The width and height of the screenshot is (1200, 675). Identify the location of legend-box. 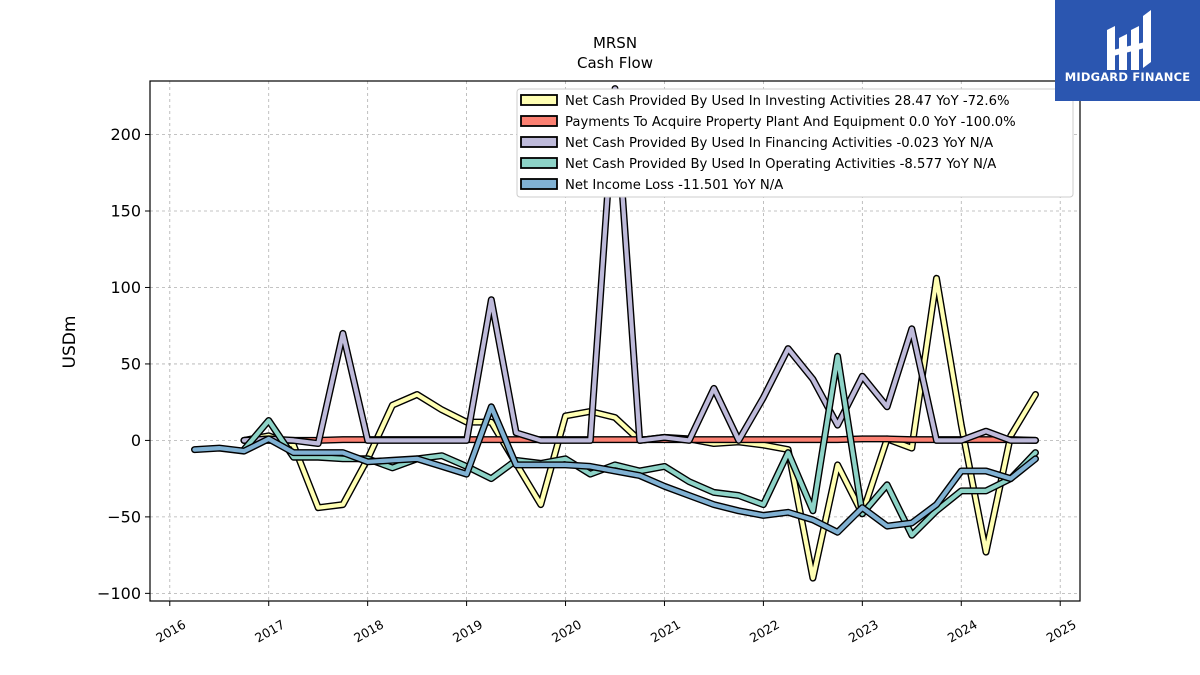
(795, 143).